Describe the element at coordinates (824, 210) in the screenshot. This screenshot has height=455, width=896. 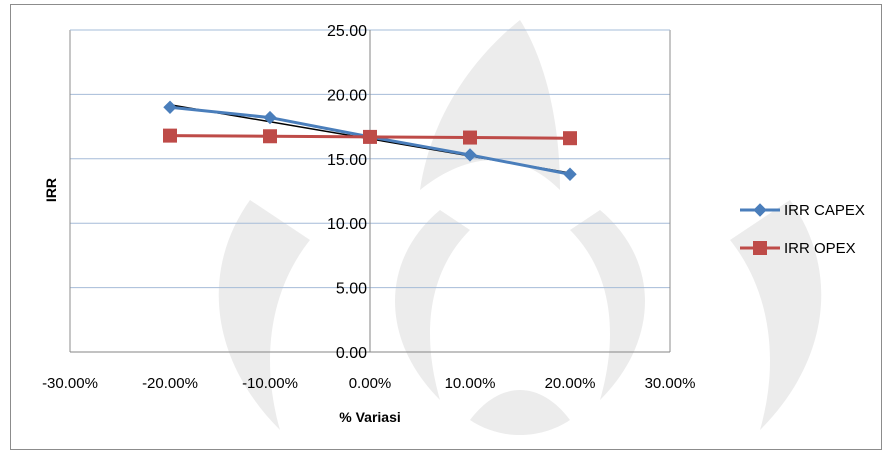
I see `legend-label: IRR CAPEX` at that location.